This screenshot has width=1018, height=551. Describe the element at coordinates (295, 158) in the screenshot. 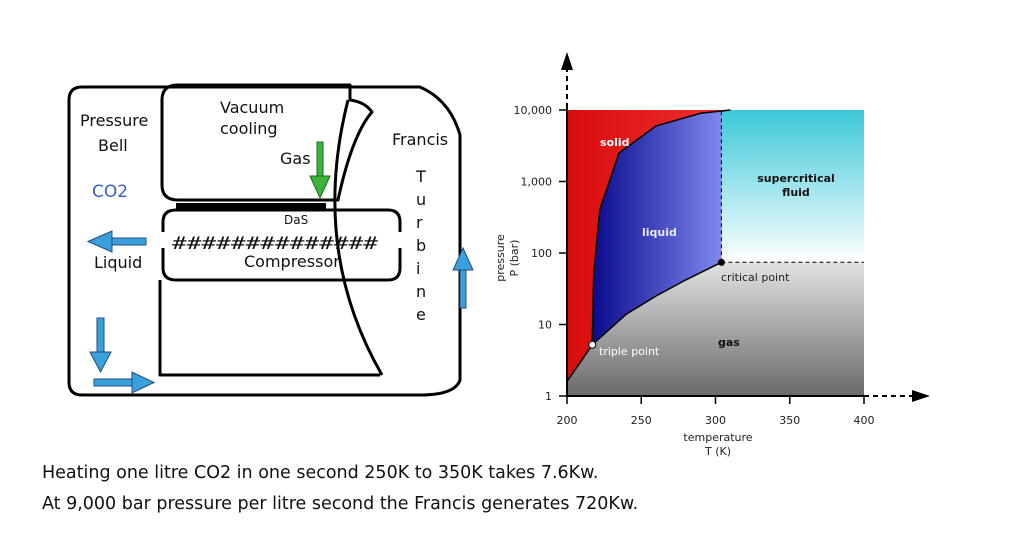

I see `gas-label: Gas` at that location.